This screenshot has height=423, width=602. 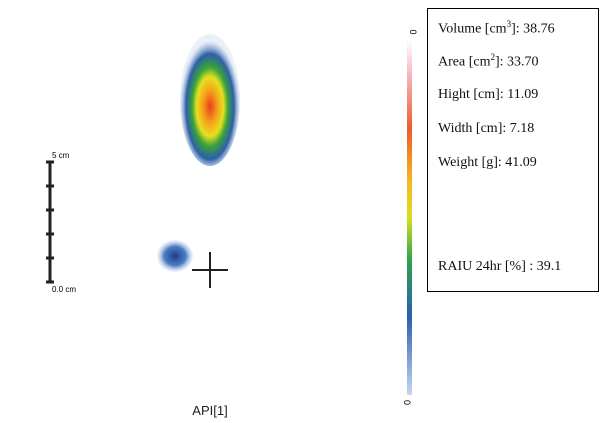 I want to click on scale-top-label: 5 cm, so click(x=61, y=155).